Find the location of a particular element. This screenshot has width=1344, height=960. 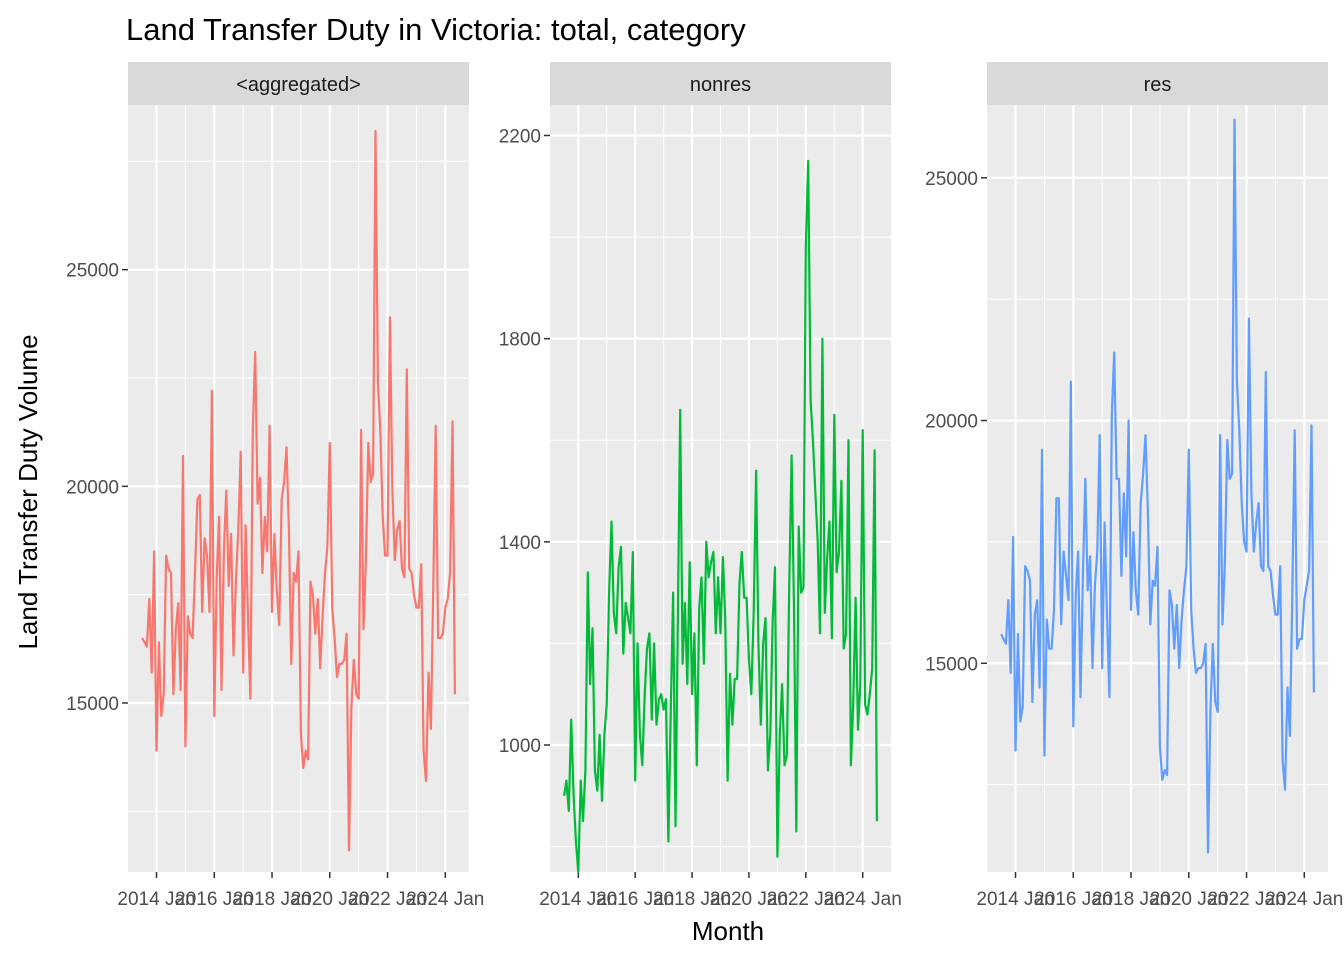

y-tick-label: 1800 is located at coordinates (520, 340).